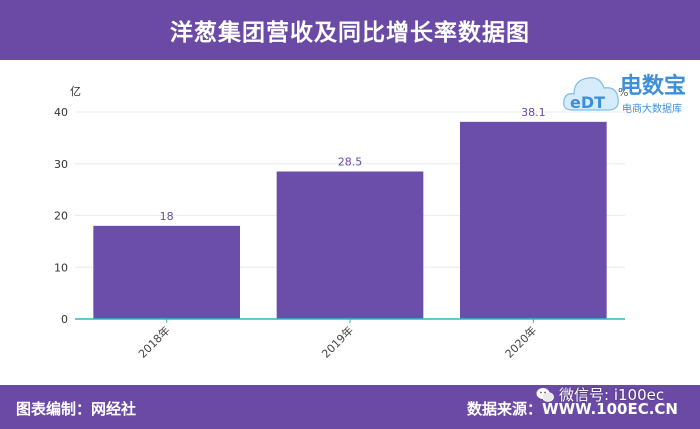 The height and width of the screenshot is (429, 700). Describe the element at coordinates (623, 92) in the screenshot. I see `y2-axis-label: %` at that location.